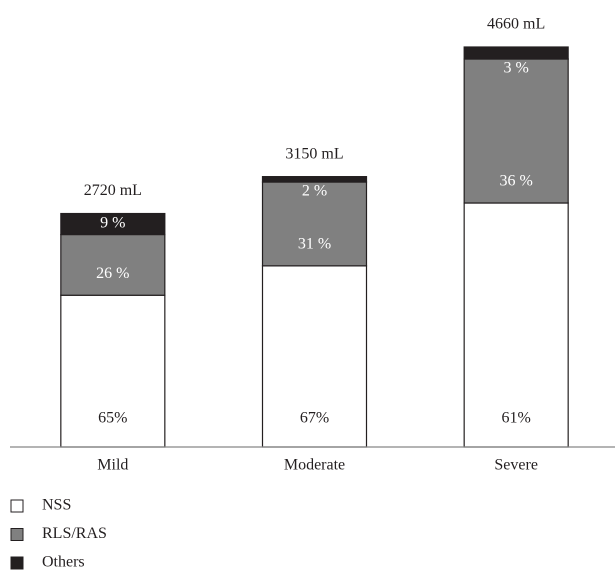  What do you see at coordinates (113, 190) in the screenshot?
I see `total-label: 2720 mL` at bounding box center [113, 190].